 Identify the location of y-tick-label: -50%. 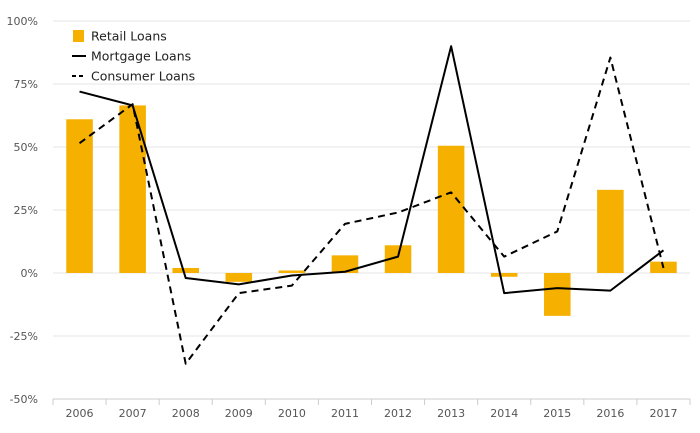
(24, 399).